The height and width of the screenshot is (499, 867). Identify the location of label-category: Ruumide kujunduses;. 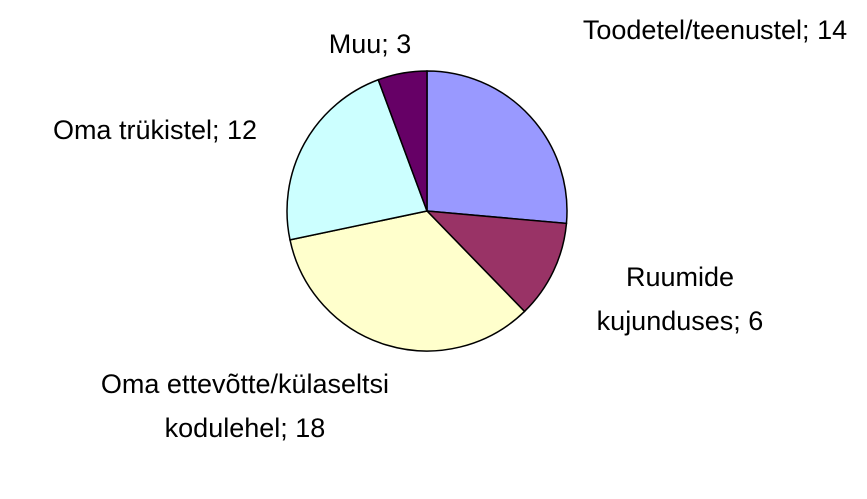
(668, 299).